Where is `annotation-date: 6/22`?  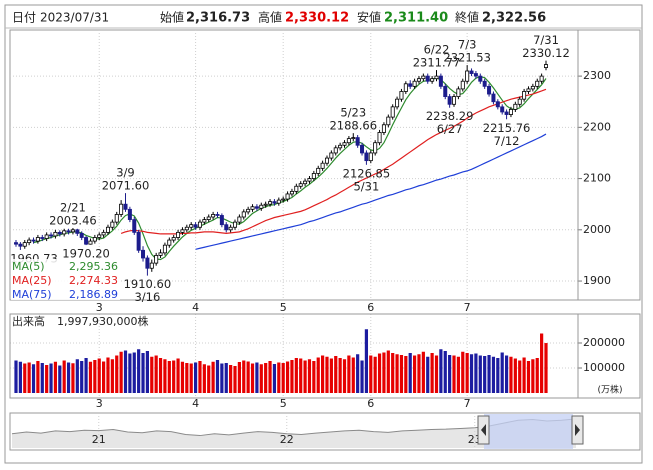
annotation-date: 6/22 is located at coordinates (437, 50).